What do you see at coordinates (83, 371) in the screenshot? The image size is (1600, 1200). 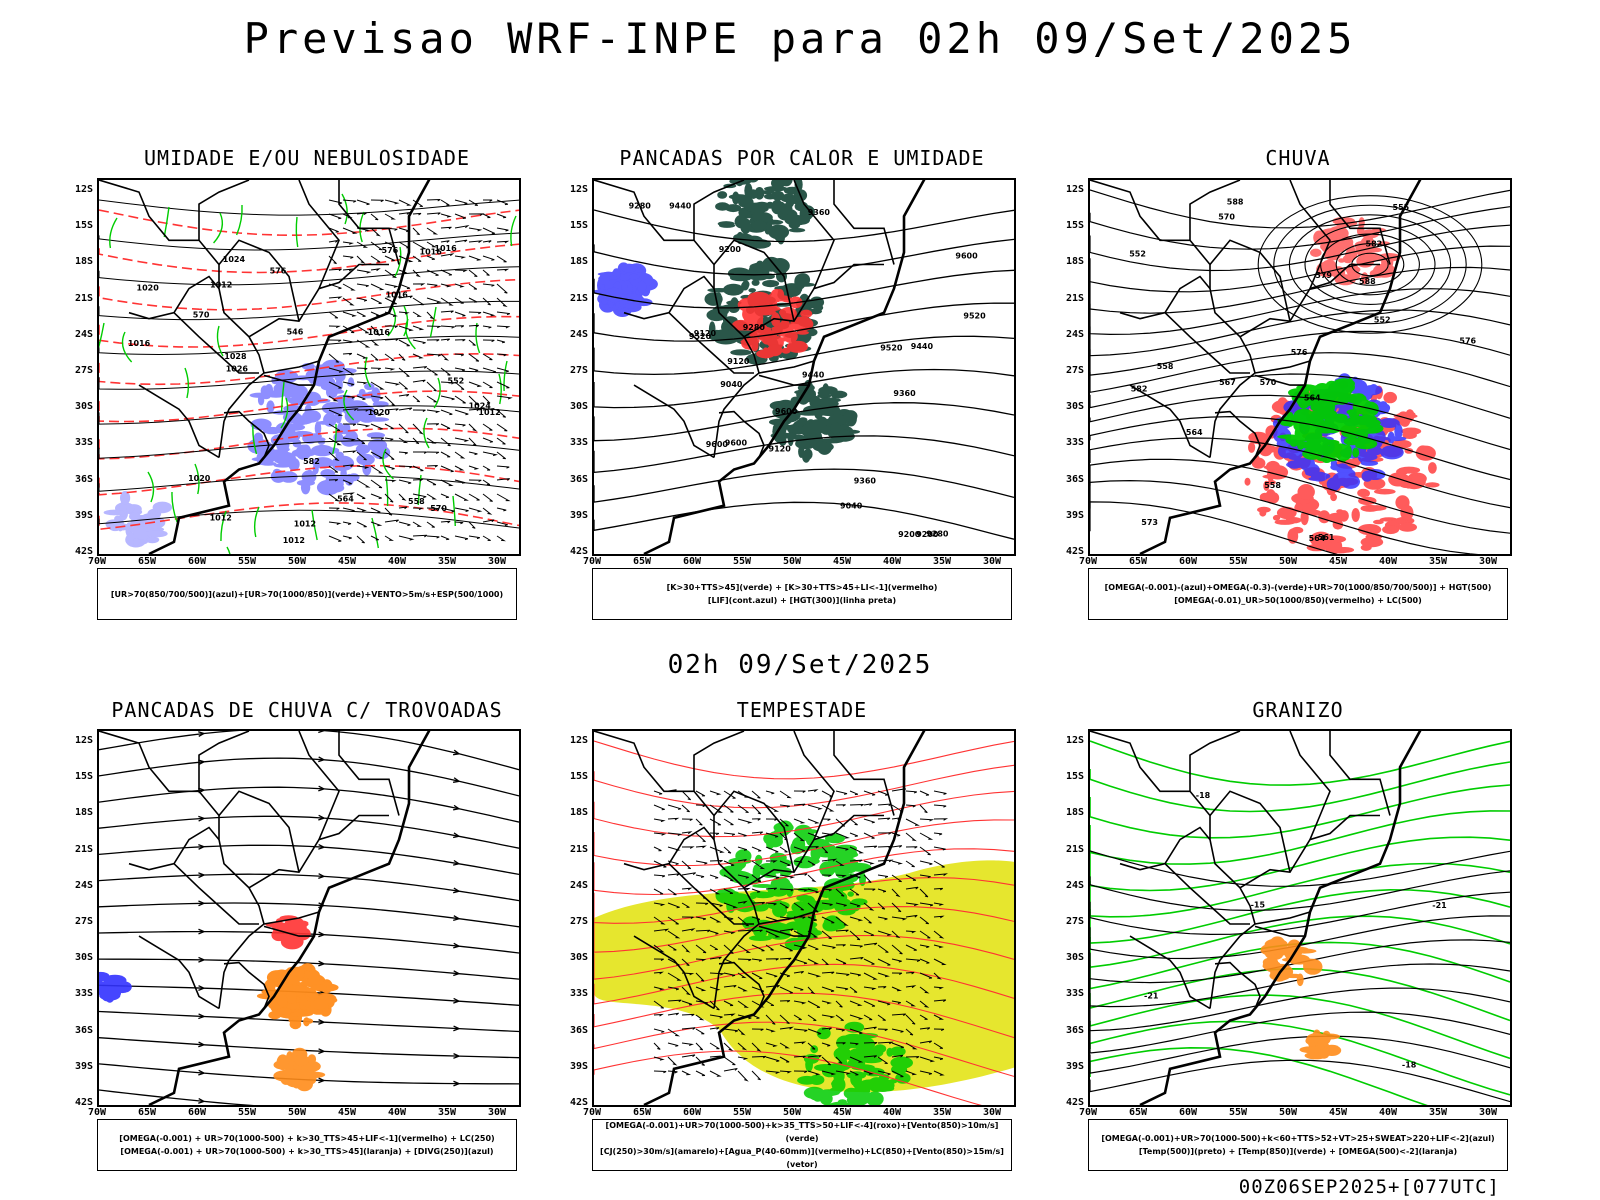 I see `lat-tick-label: 27S` at bounding box center [83, 371].